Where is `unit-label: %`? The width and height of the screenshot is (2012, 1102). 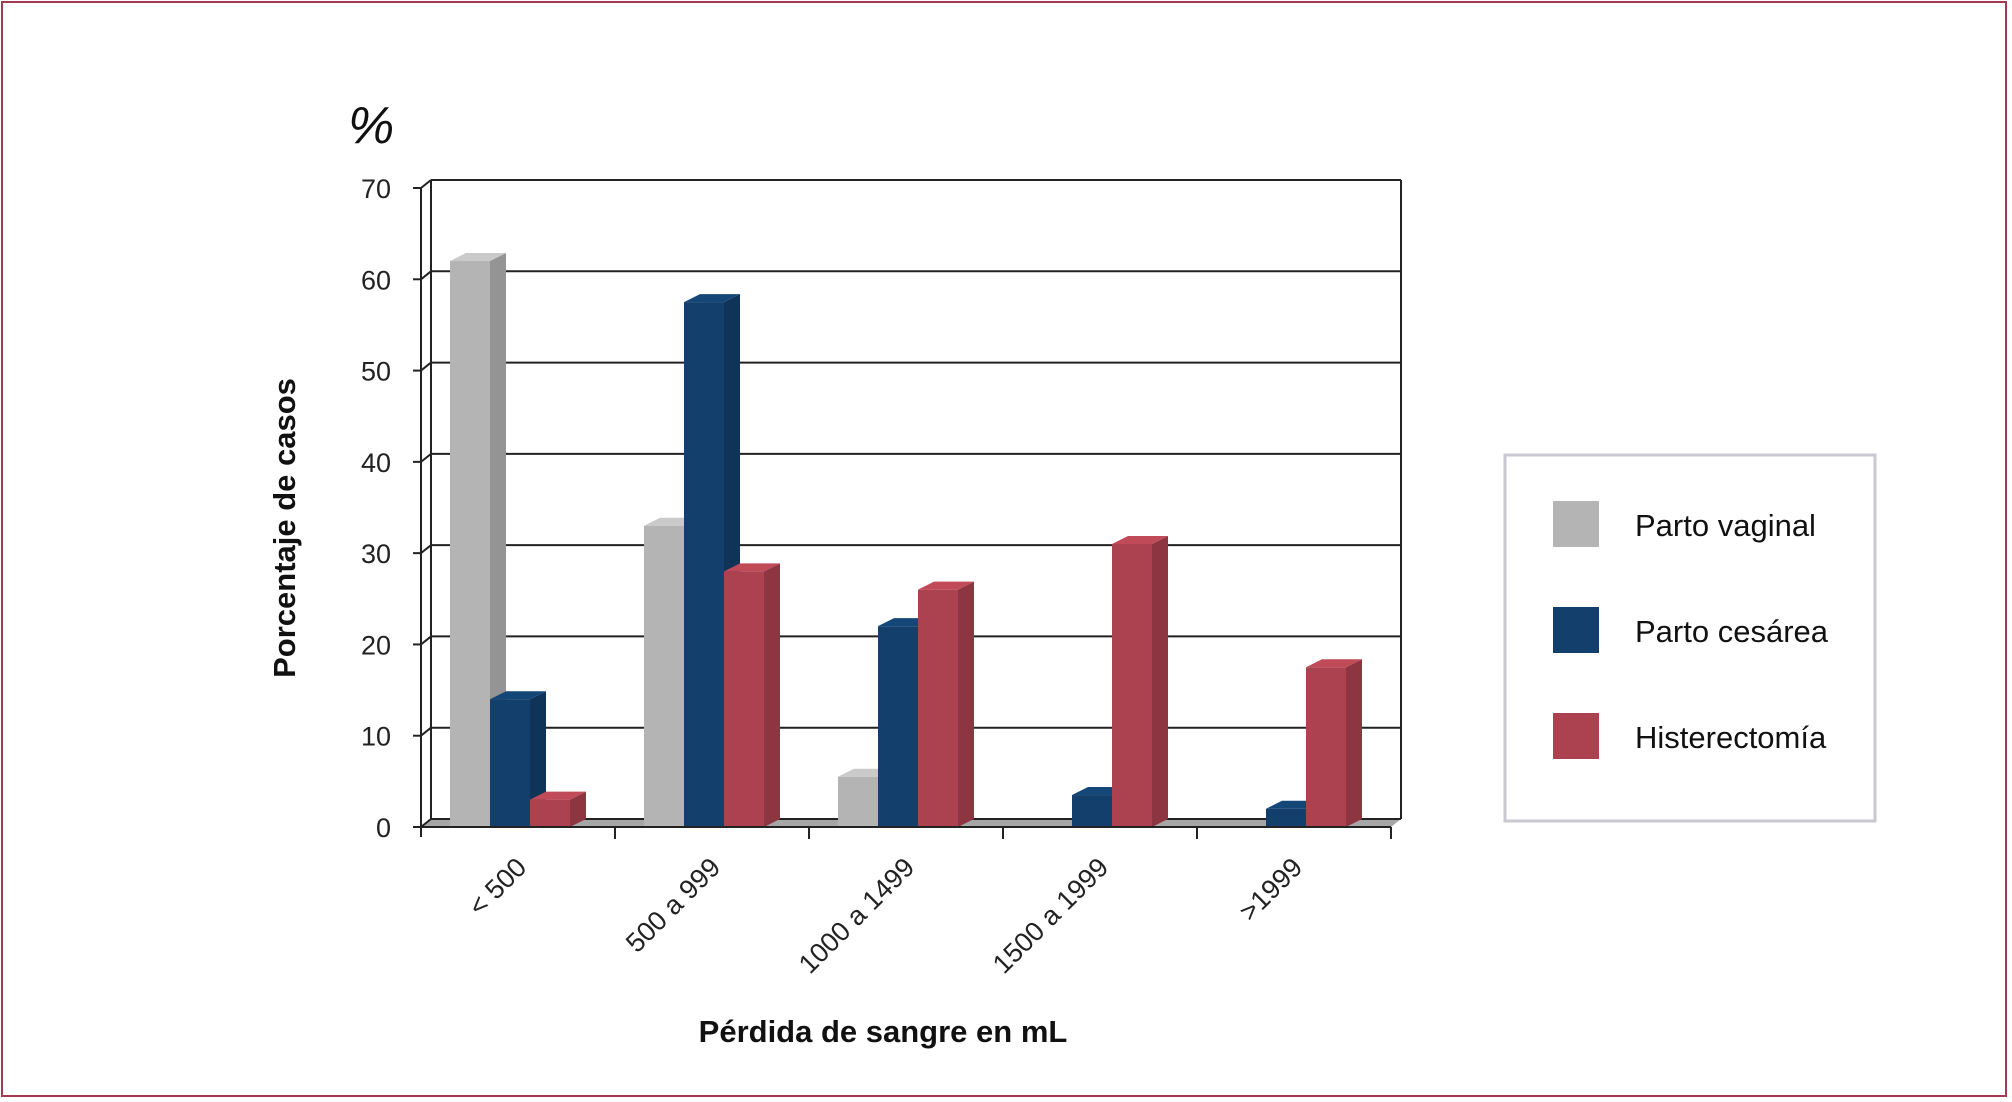
unit-label: % is located at coordinates (371, 126).